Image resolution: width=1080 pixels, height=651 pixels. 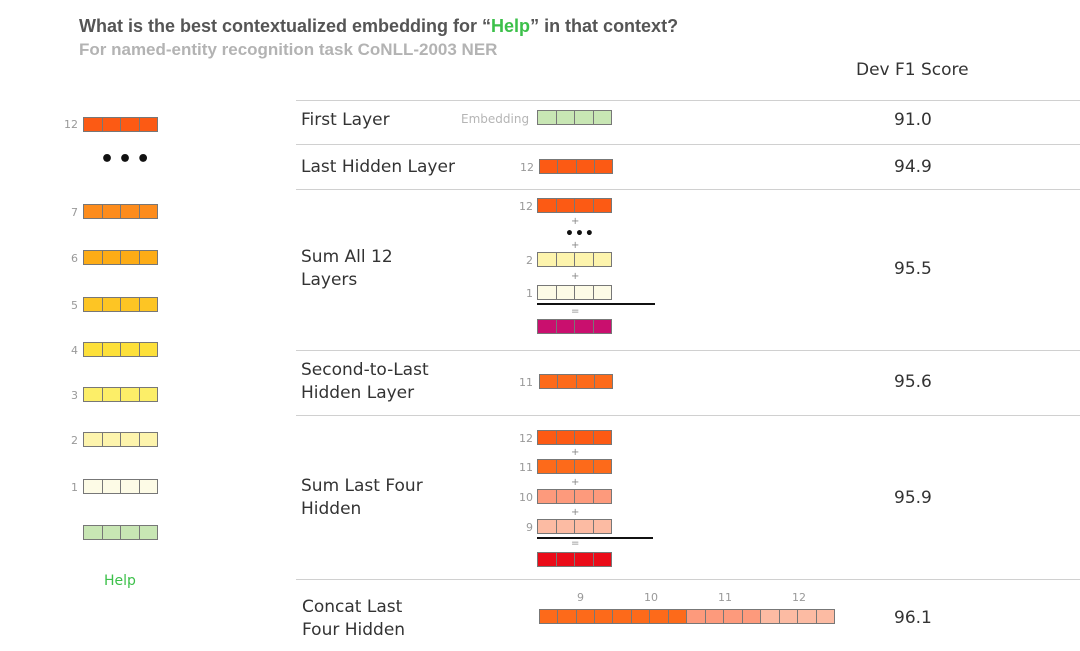 What do you see at coordinates (71, 124) in the screenshot?
I see `layer-number-label: 12` at bounding box center [71, 124].